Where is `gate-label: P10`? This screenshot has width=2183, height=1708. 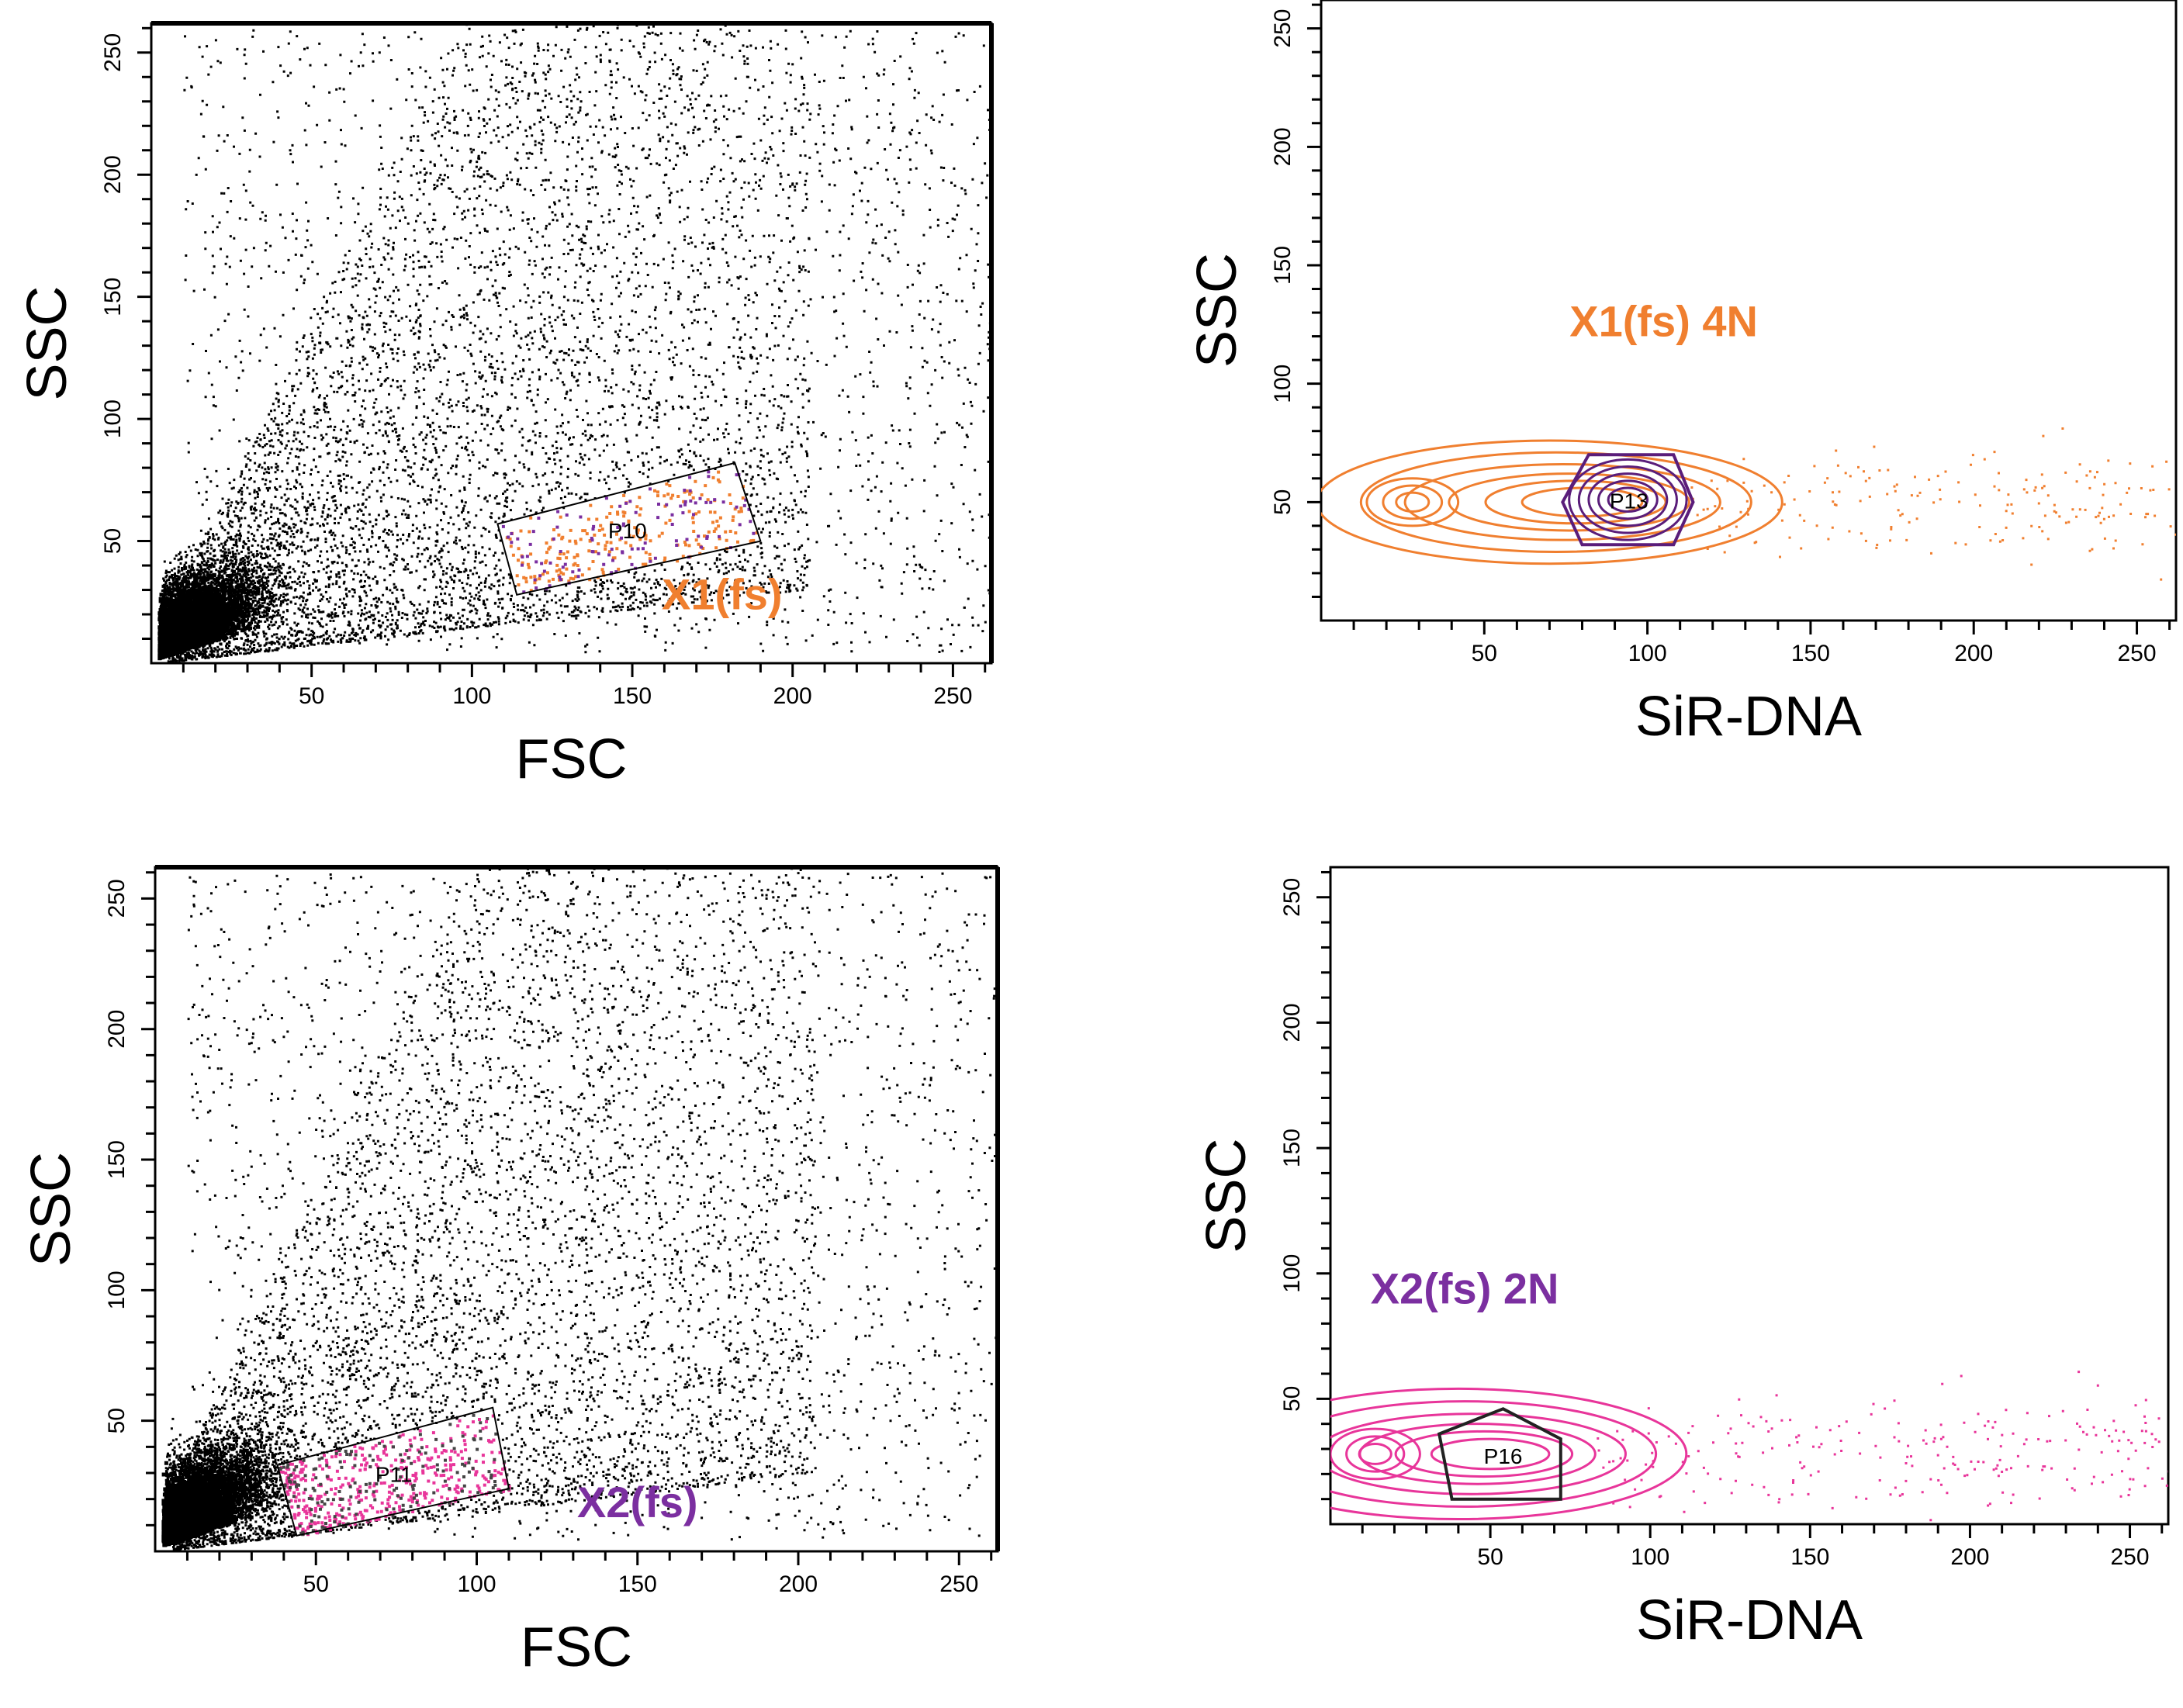
gate-label: P10 is located at coordinates (627, 531).